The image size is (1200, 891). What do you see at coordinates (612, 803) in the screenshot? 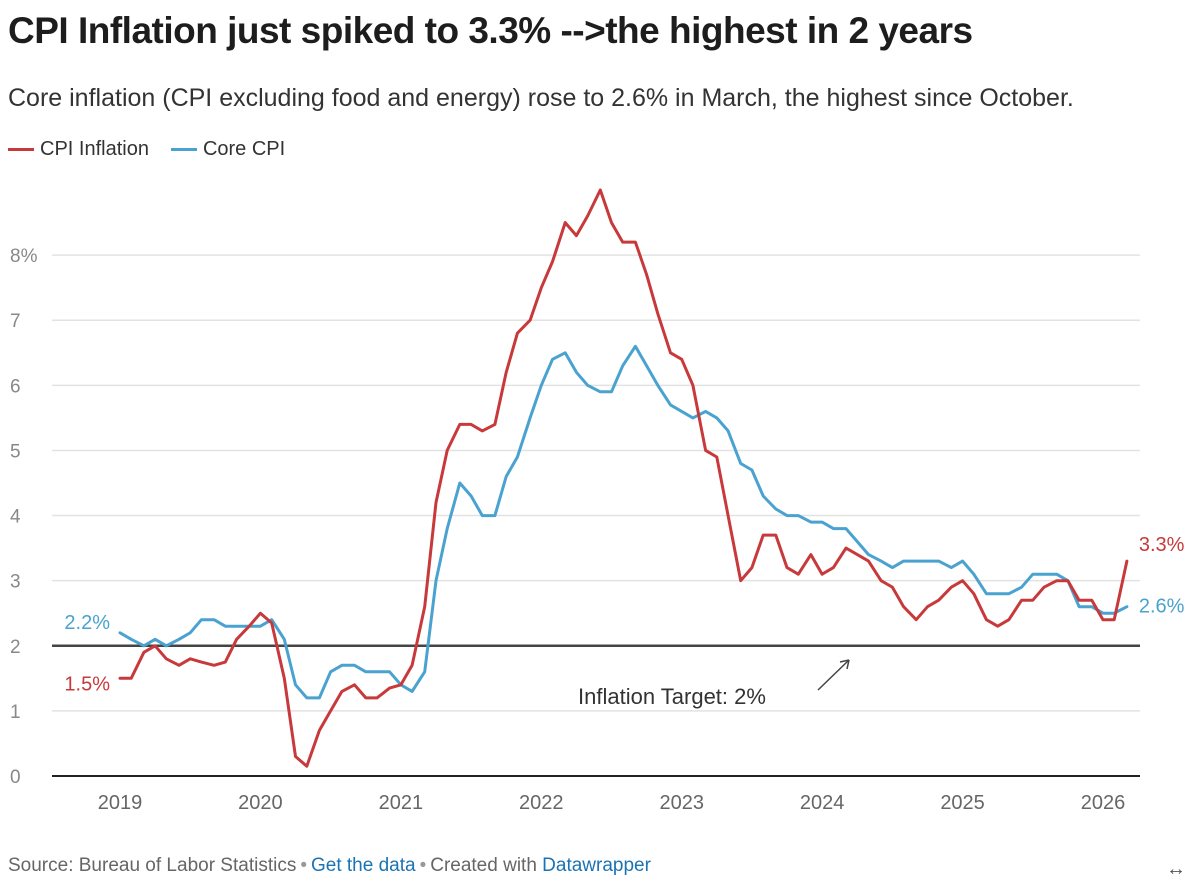
I see `x-axis-ticks: 2019 2020 2021 2022 2023 2024 2025 2026` at bounding box center [612, 803].